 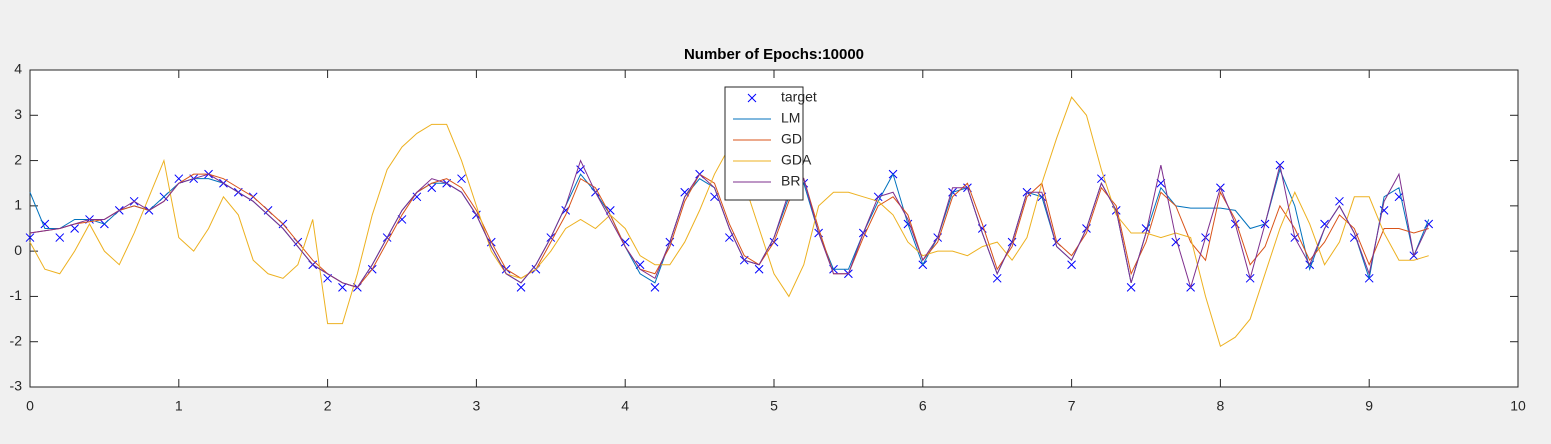 I want to click on x-tick-label: 0, so click(x=30, y=406).